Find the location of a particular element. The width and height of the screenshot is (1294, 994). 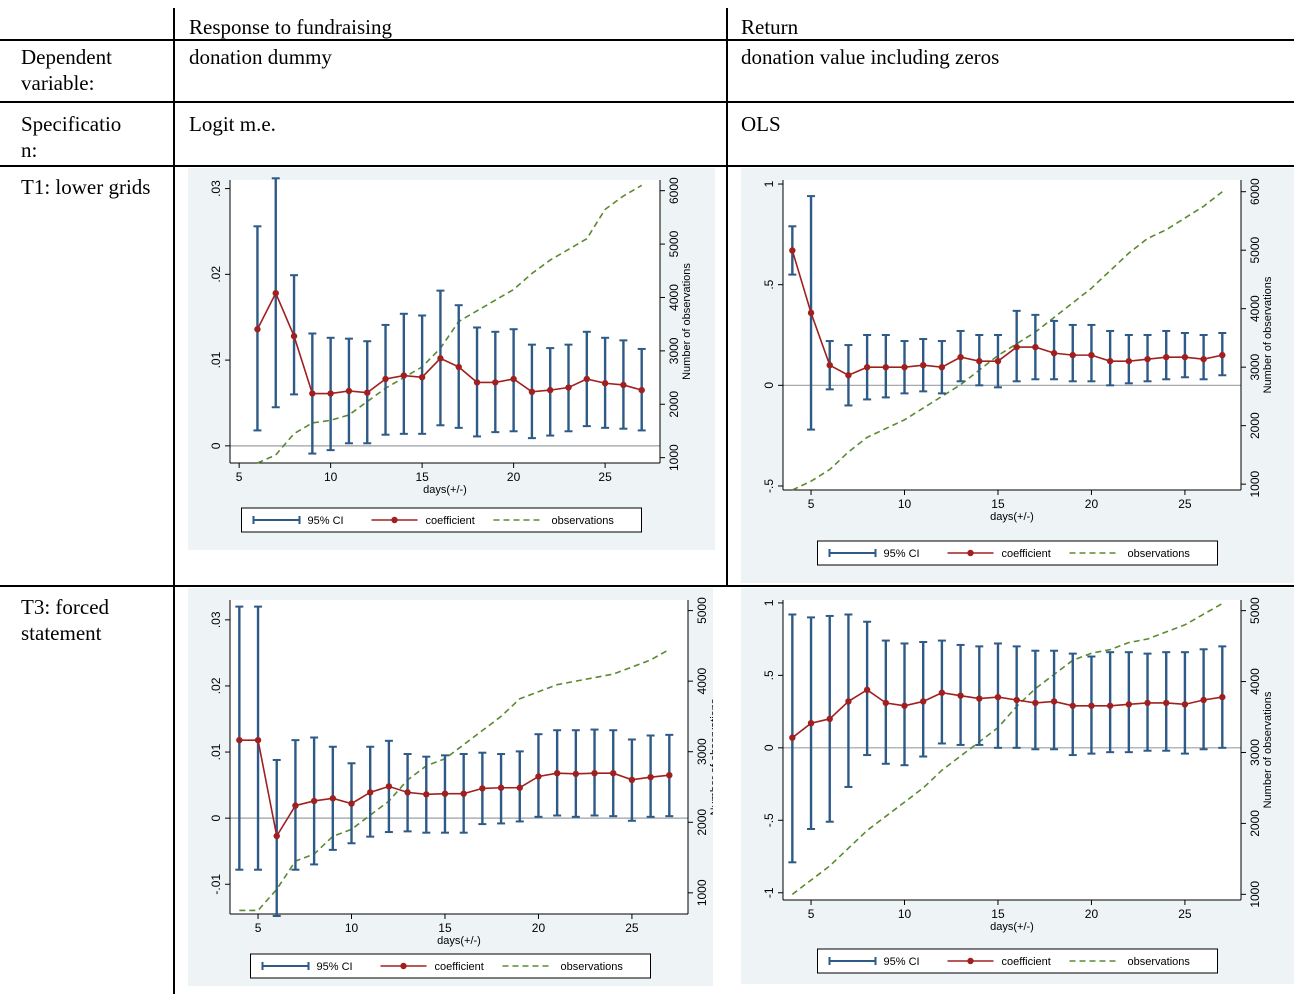

observations-series is located at coordinates (450, 324).